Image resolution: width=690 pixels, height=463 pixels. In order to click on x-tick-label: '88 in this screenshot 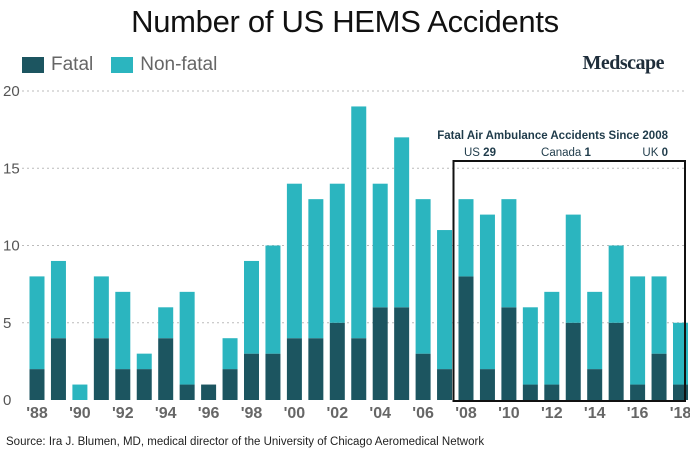, I will do `click(37, 413)`.